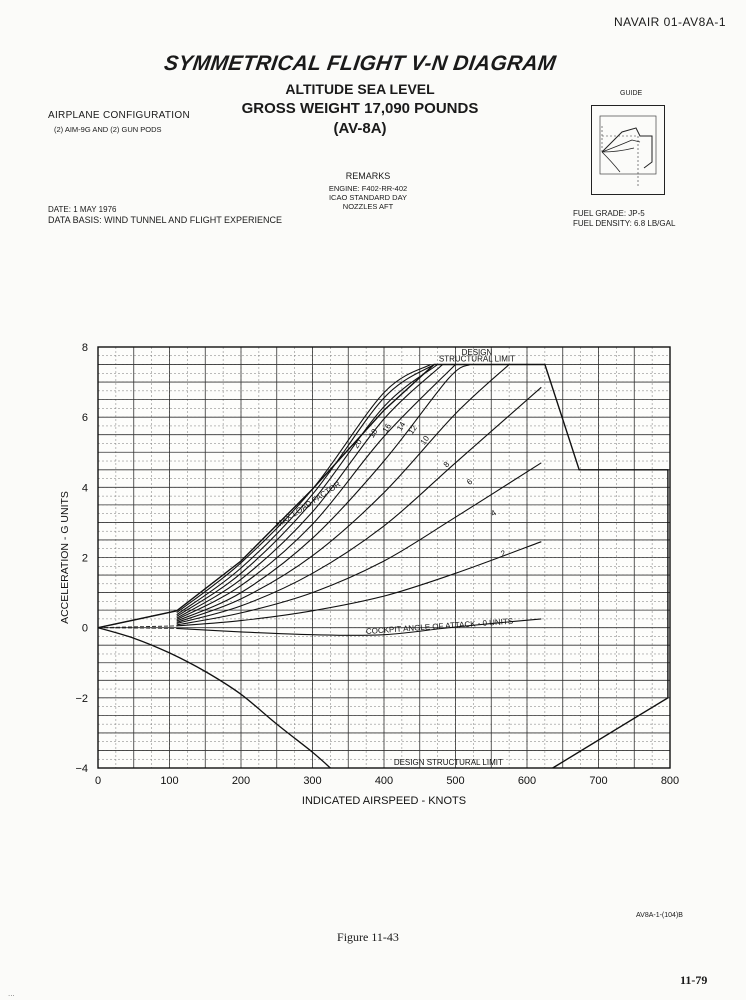  What do you see at coordinates (598, 781) in the screenshot?
I see `x-tick-label: 700` at bounding box center [598, 781].